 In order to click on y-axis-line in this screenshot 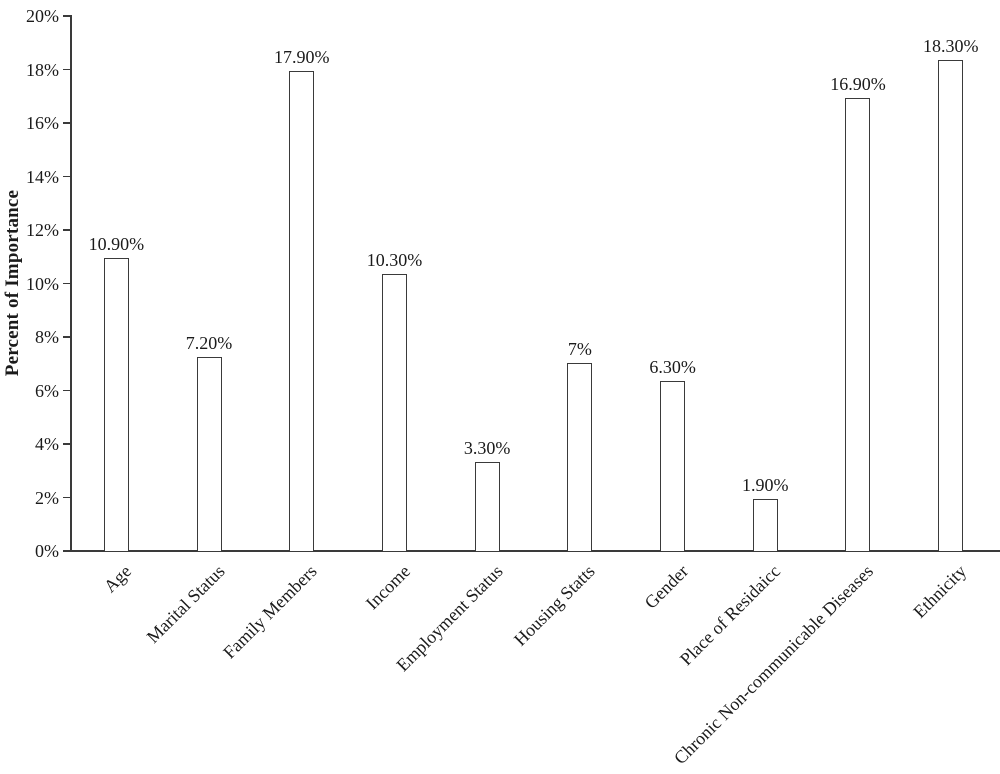, I will do `click(71, 283)`.